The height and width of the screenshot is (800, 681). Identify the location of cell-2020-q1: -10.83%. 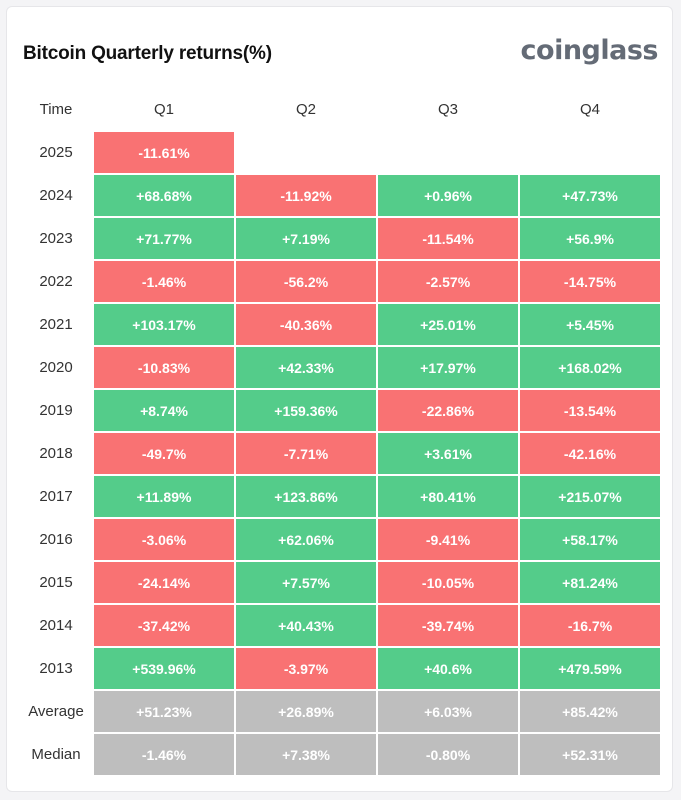
(164, 367).